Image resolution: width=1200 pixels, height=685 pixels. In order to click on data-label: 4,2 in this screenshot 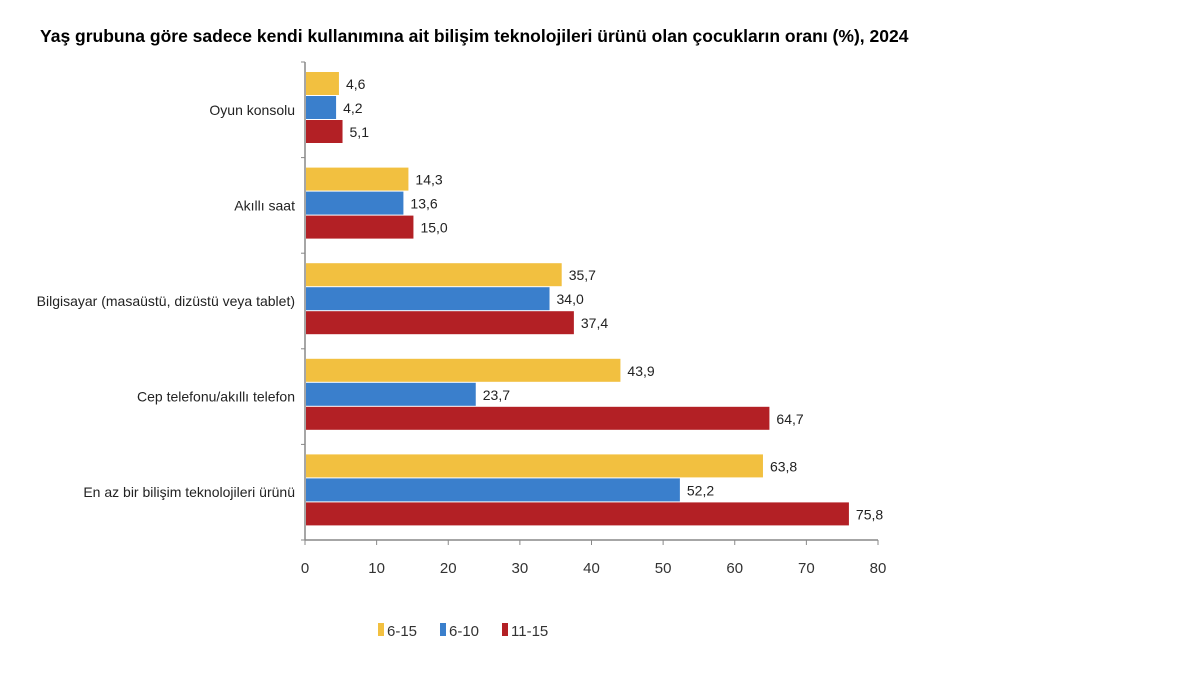, I will do `click(353, 108)`.